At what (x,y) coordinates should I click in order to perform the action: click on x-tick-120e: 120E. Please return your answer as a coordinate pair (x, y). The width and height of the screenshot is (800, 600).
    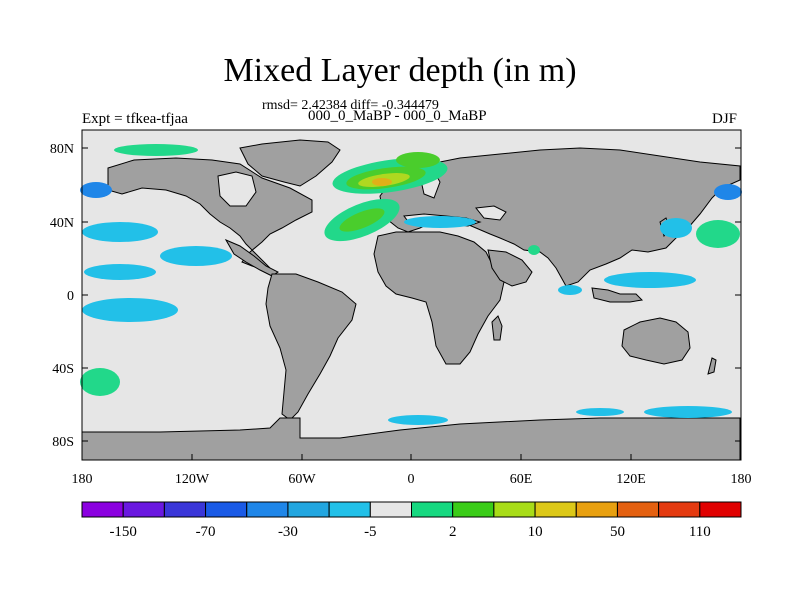
    Looking at the image, I should click on (631, 479).